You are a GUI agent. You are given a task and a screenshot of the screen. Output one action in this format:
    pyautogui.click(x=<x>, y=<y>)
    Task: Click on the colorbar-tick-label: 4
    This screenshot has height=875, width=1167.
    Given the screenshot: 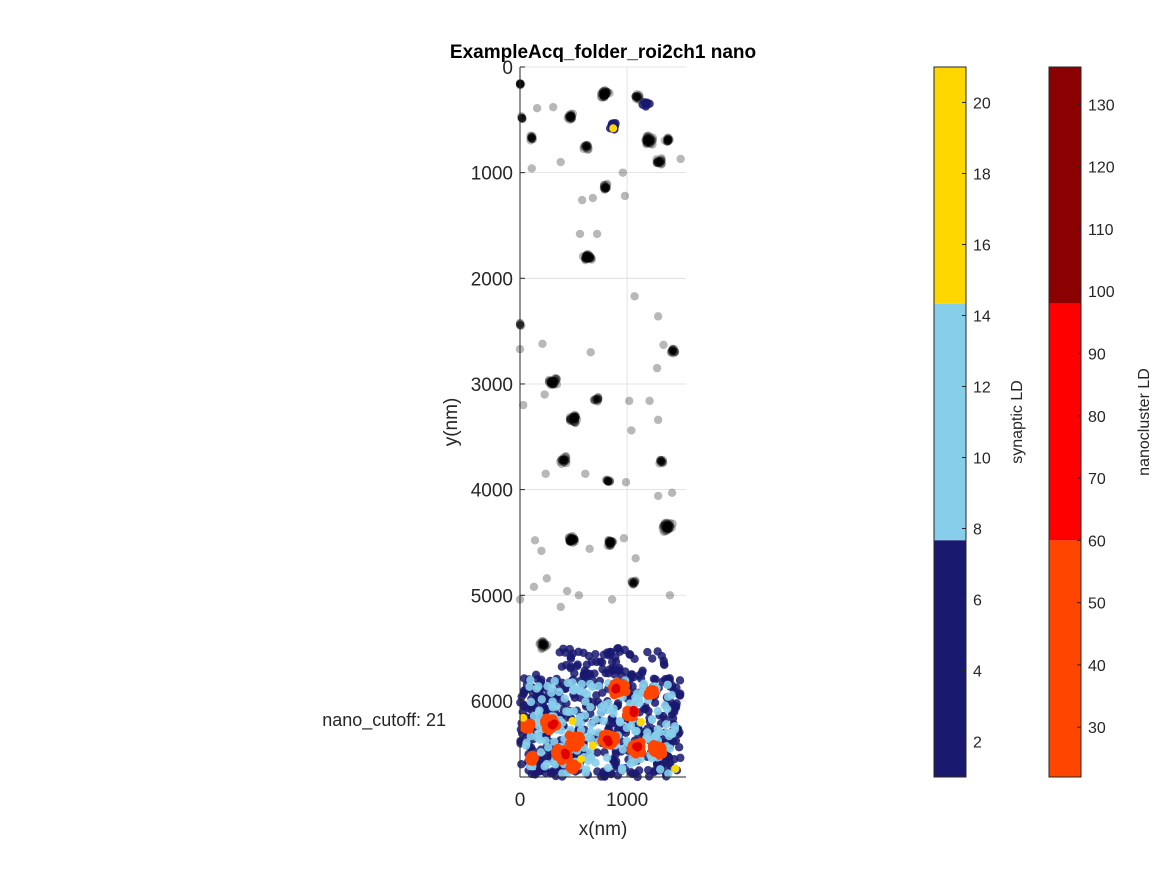 What is the action you would take?
    pyautogui.click(x=977, y=672)
    